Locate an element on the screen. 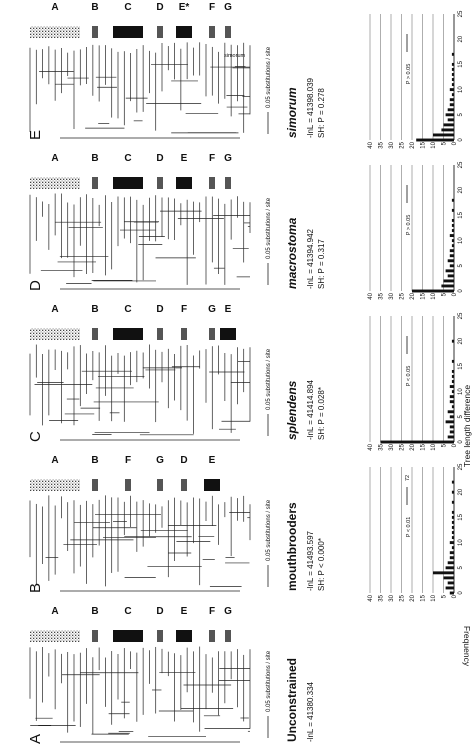 The image size is (474, 756). clade-labels: A B C D E* F G is located at coordinates (131, 20).